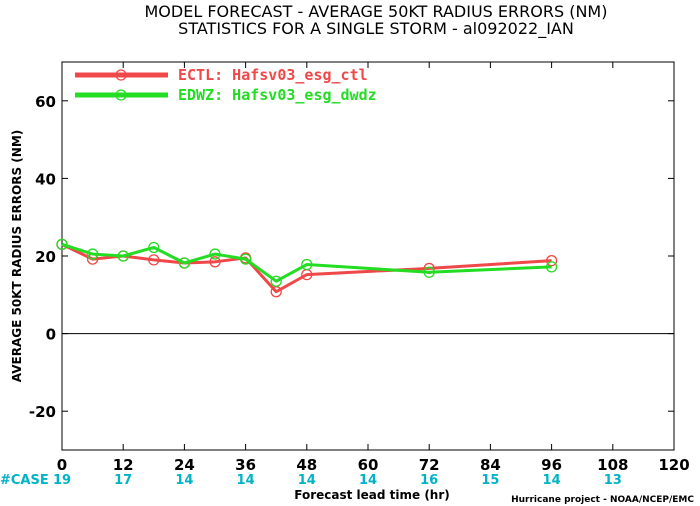 The height and width of the screenshot is (506, 700). I want to click on y-tick-label: 40, so click(45, 179).